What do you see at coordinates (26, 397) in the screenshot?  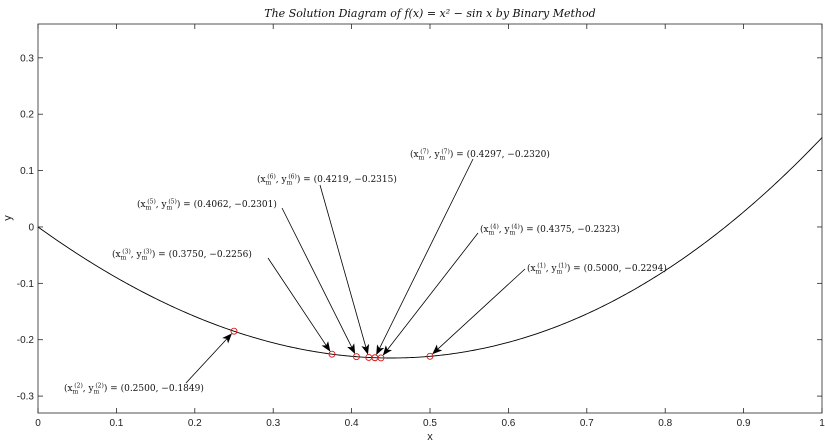 I see `y-tick-label: -0.3` at bounding box center [26, 397].